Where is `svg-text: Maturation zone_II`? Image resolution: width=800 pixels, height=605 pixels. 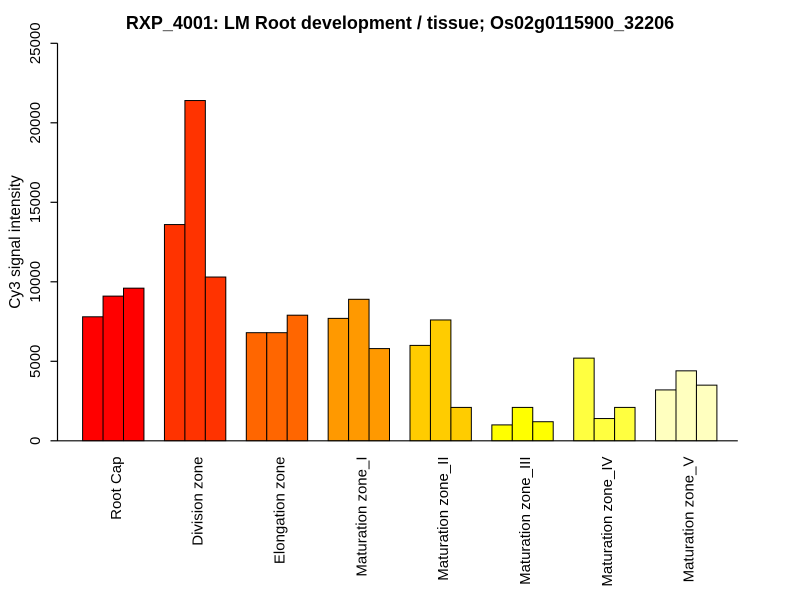
svg-text: Maturation zone_II is located at coordinates (443, 519).